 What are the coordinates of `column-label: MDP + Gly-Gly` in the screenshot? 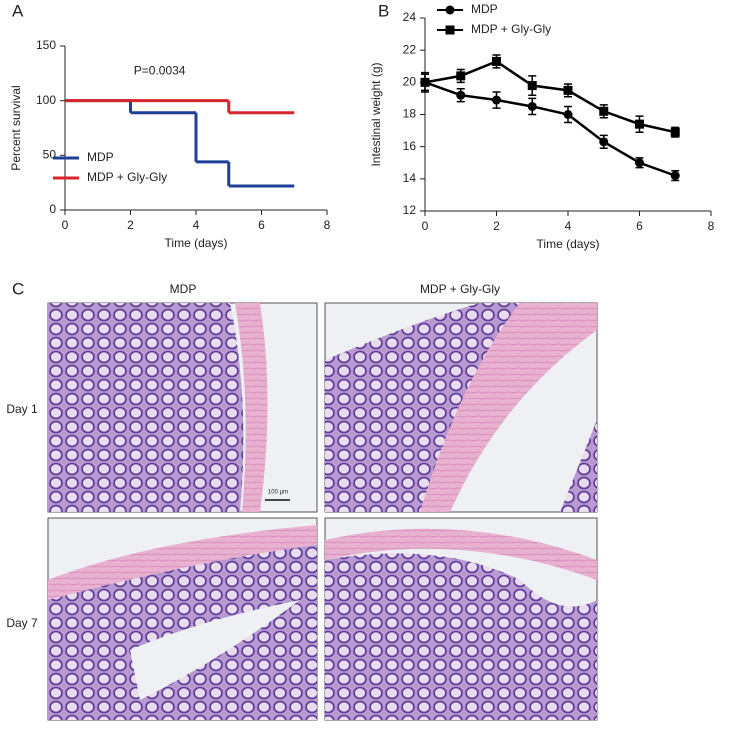 It's located at (460, 289).